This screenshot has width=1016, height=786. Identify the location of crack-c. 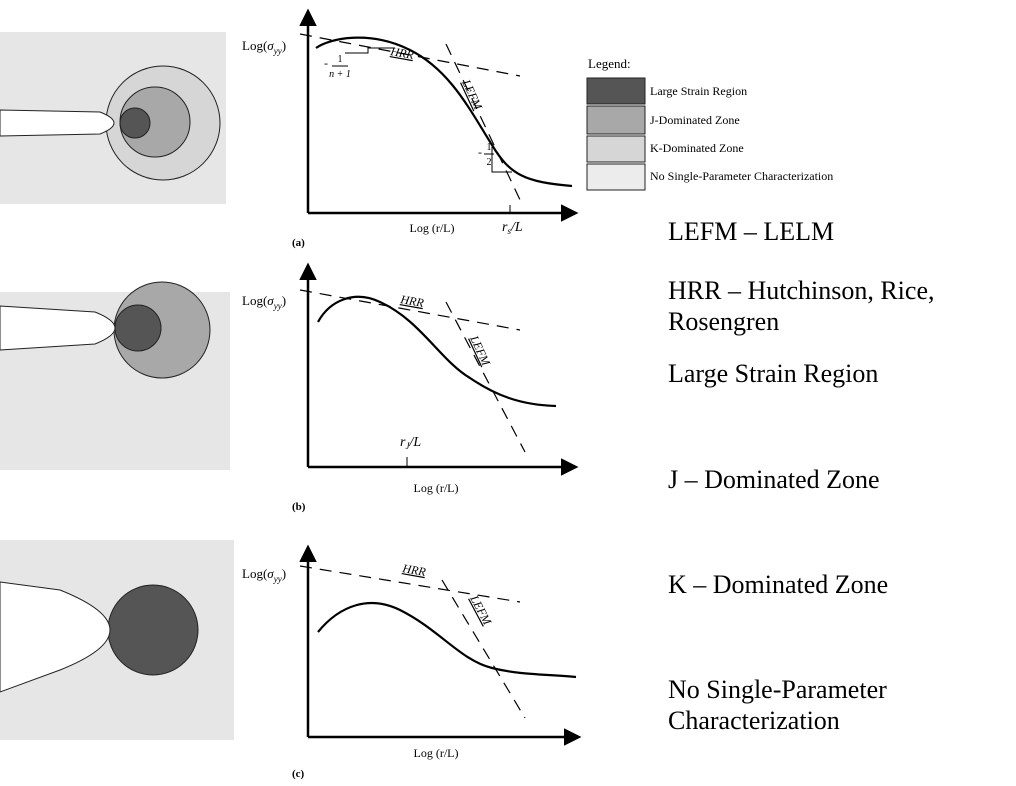
(117, 640).